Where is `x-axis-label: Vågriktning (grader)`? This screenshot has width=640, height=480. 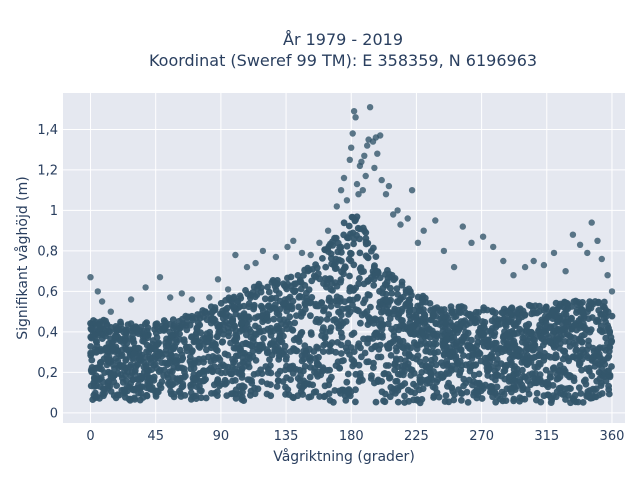 x-axis-label: Vågriktning (grader) is located at coordinates (344, 456).